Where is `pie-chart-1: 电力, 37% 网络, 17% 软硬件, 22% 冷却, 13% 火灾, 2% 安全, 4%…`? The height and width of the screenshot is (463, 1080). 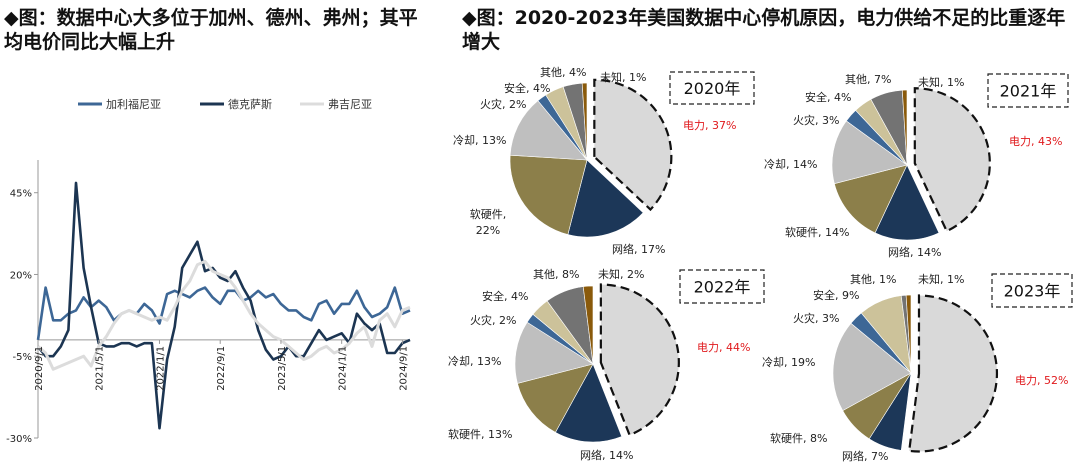 pie-chart-1: 电力, 37% 网络, 17% 软硬件, 22% 冷却, 13% 火灾, 2% 安全, 4%… is located at coordinates (604, 161).